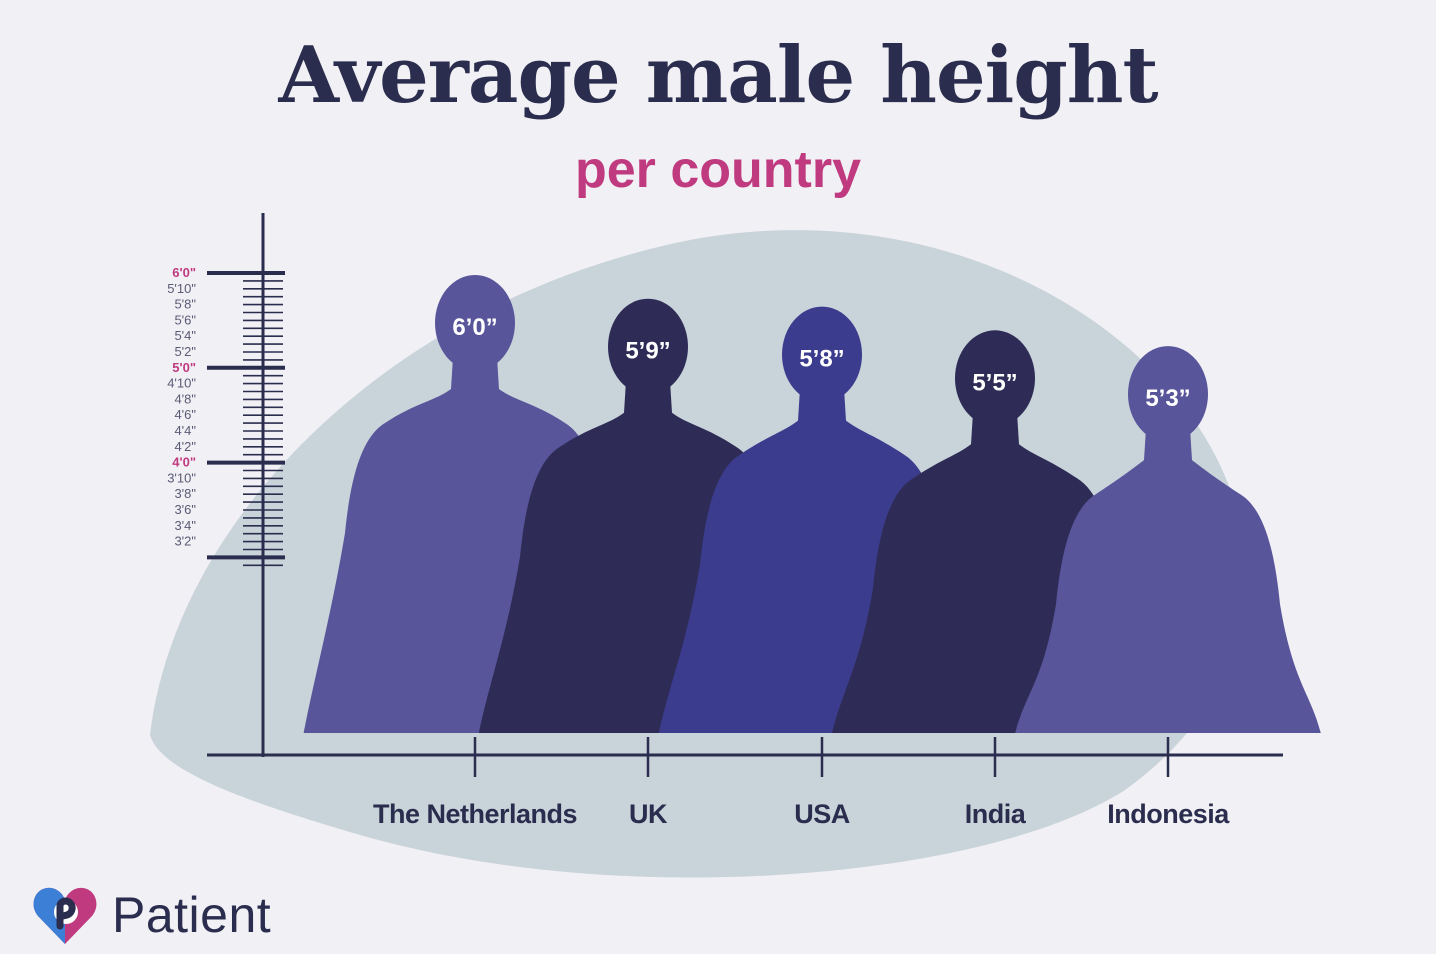  Describe the element at coordinates (1167, 398) in the screenshot. I see `height-value-label: 5’3”` at that location.